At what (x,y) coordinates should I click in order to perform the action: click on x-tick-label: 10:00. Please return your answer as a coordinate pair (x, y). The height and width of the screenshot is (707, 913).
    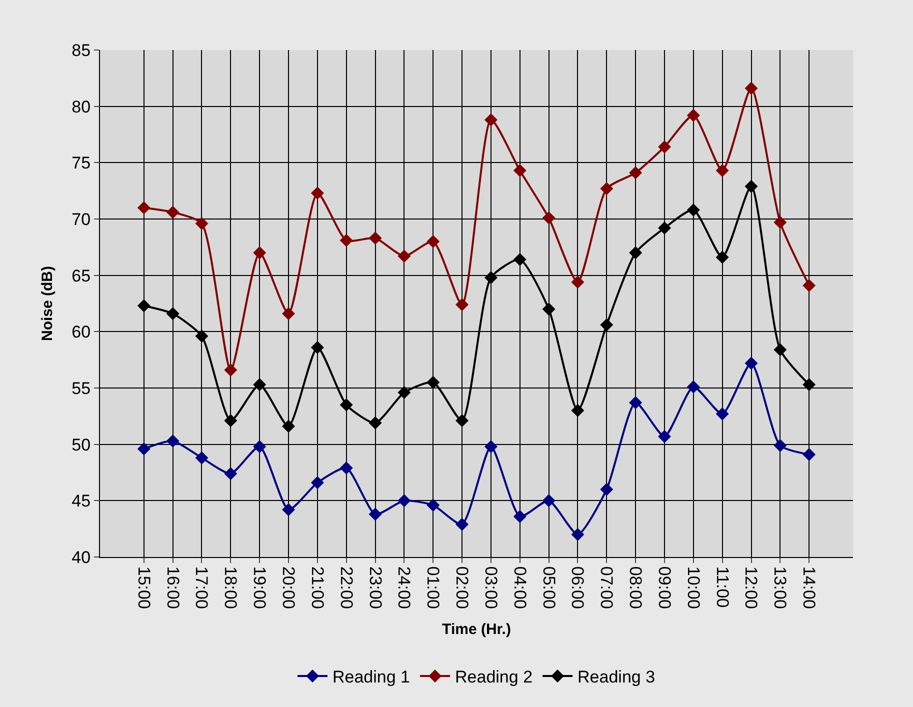
    Looking at the image, I should click on (693, 587).